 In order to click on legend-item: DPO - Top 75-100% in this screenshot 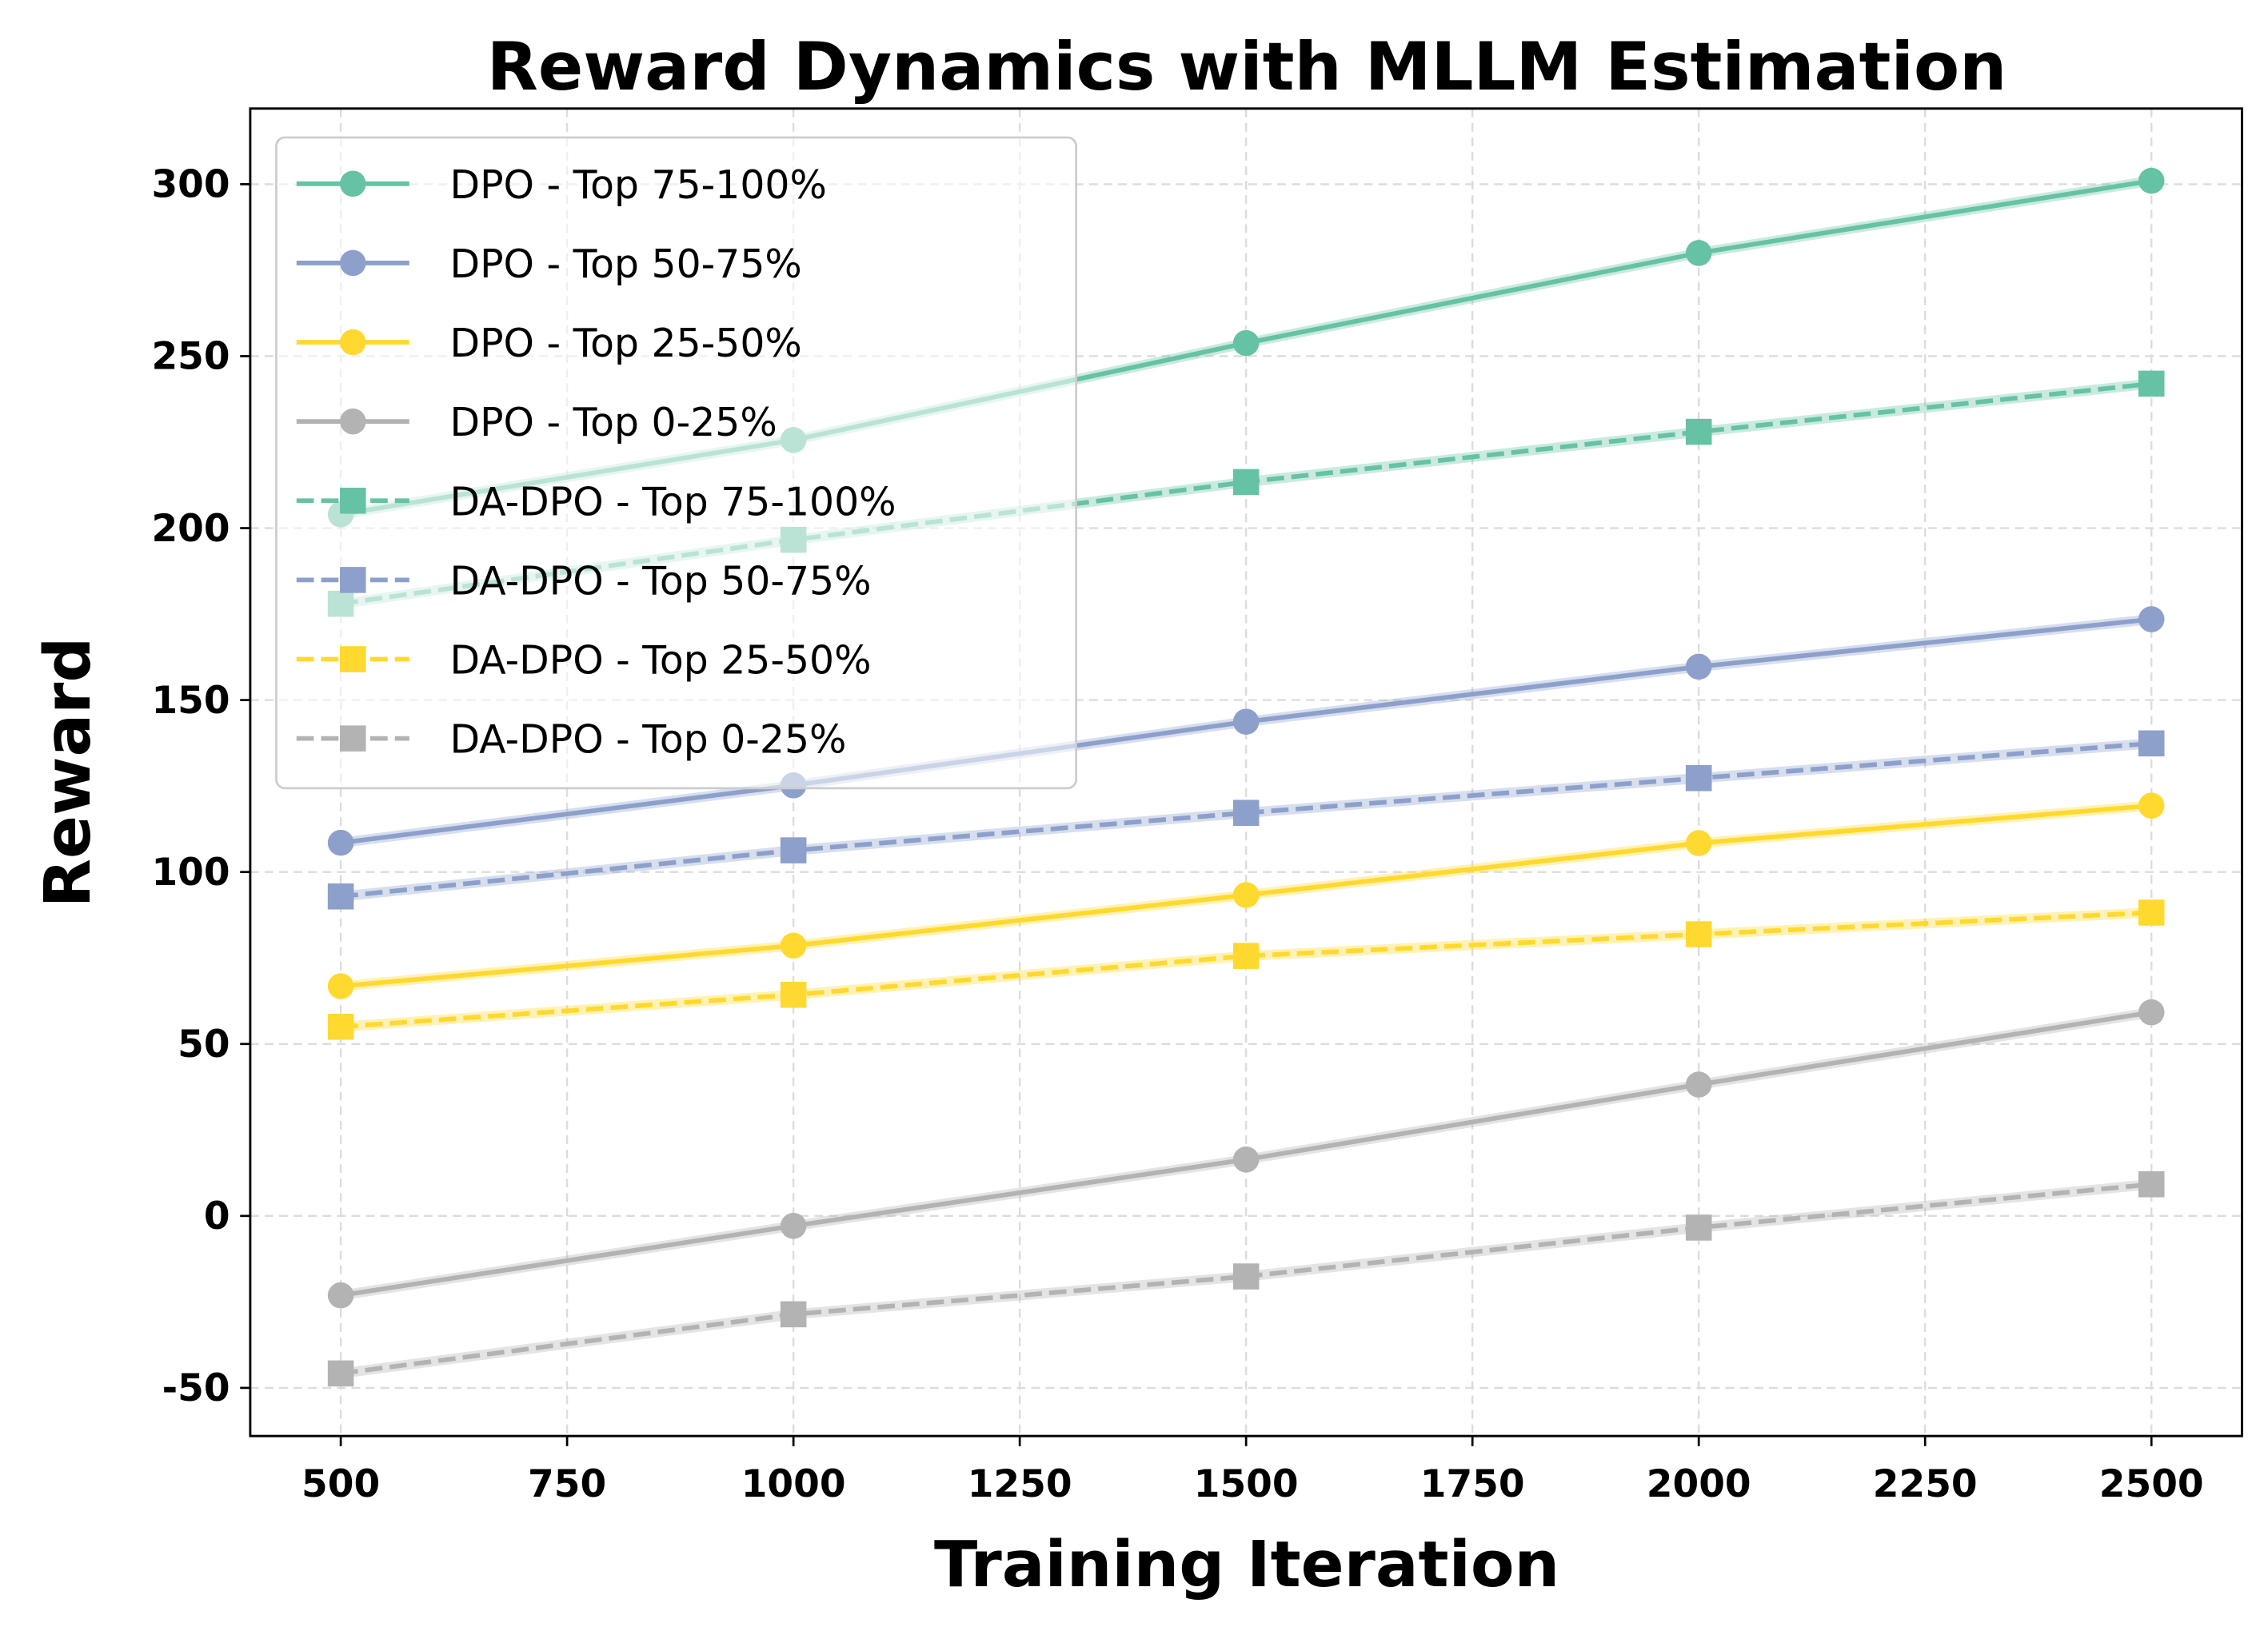, I will do `click(561, 185)`.